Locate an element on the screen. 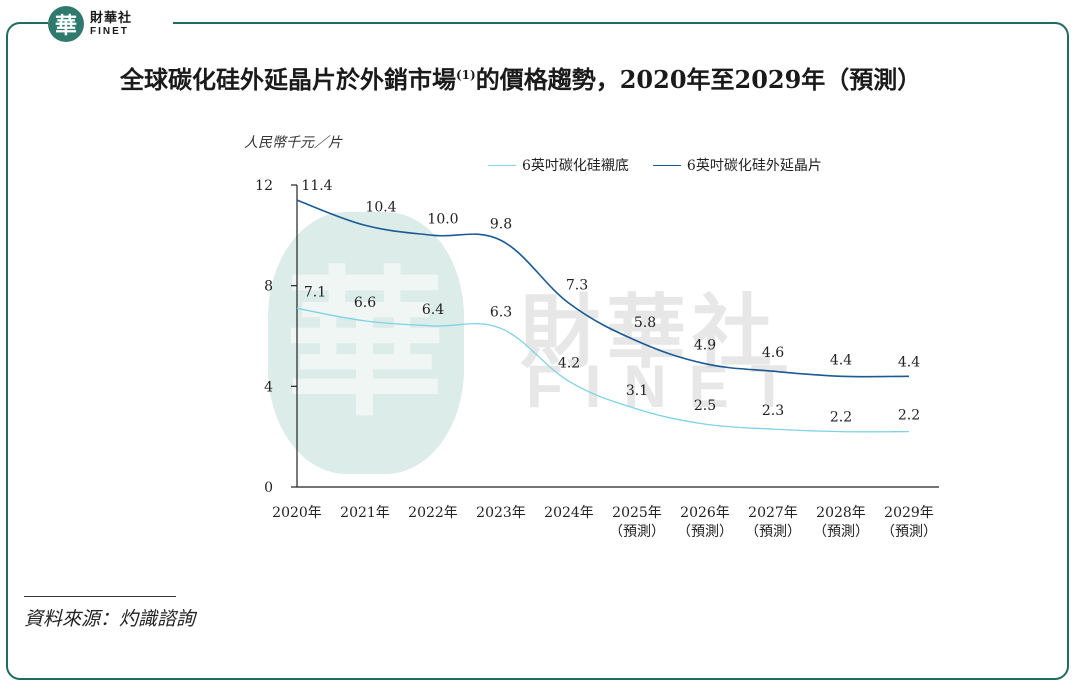  data-label-substrate: 7.1 is located at coordinates (315, 292).